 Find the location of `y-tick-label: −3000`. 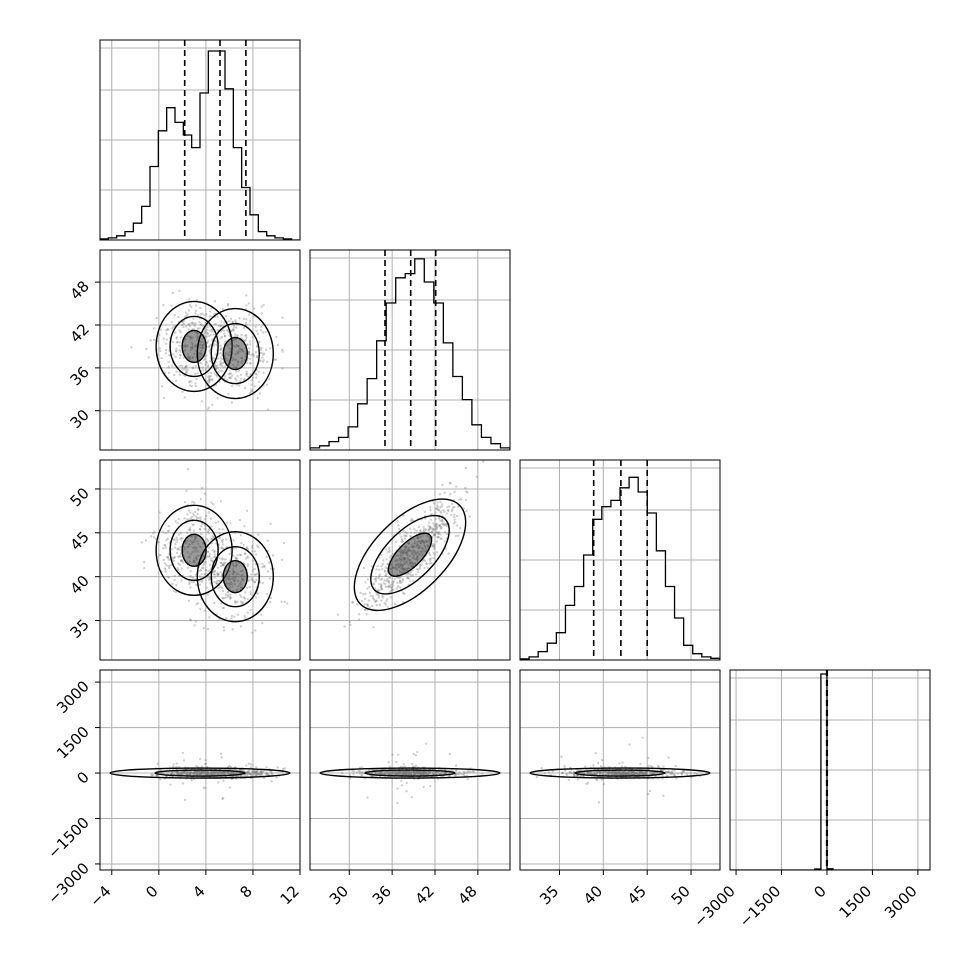

y-tick-label: −3000 is located at coordinates (68, 883).